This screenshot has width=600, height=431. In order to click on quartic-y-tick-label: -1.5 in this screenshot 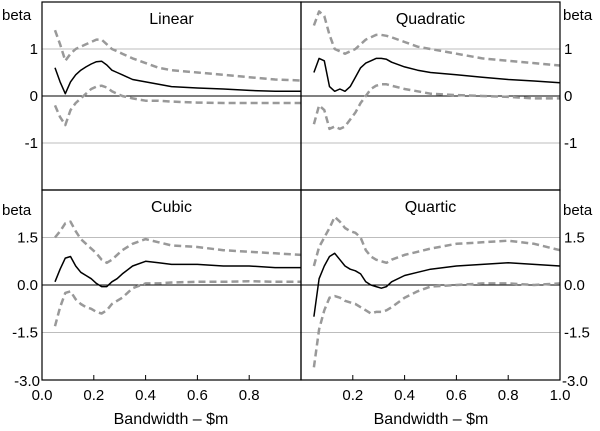, I will do `click(577, 333)`.